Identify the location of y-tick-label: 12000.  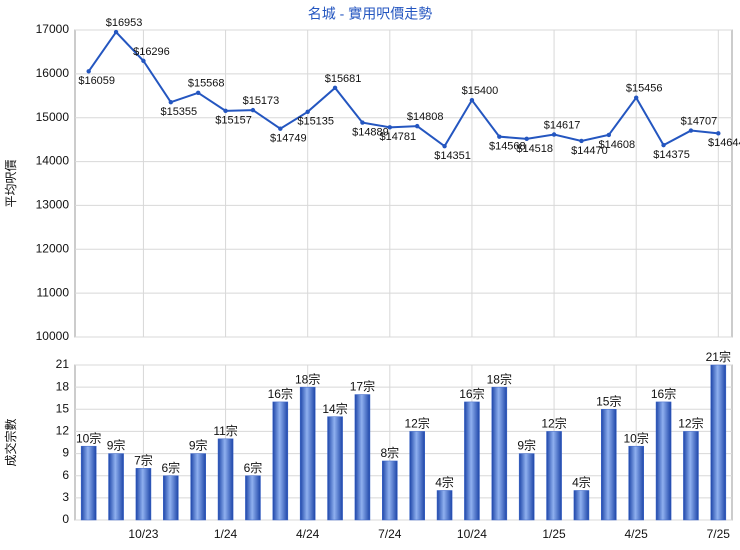
(53, 248).